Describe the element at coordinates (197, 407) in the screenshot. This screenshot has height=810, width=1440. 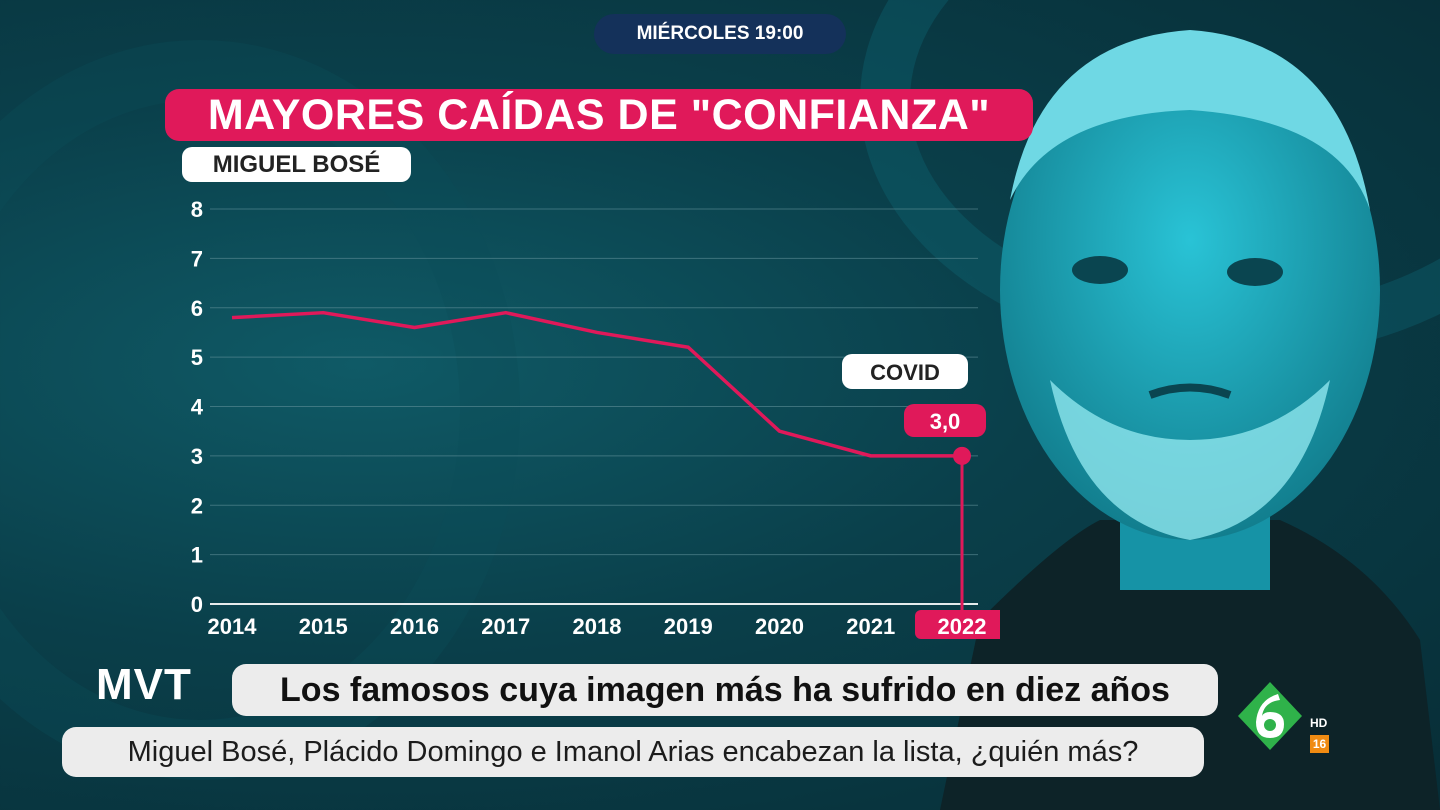
I see `y-tick-label: 4` at that location.